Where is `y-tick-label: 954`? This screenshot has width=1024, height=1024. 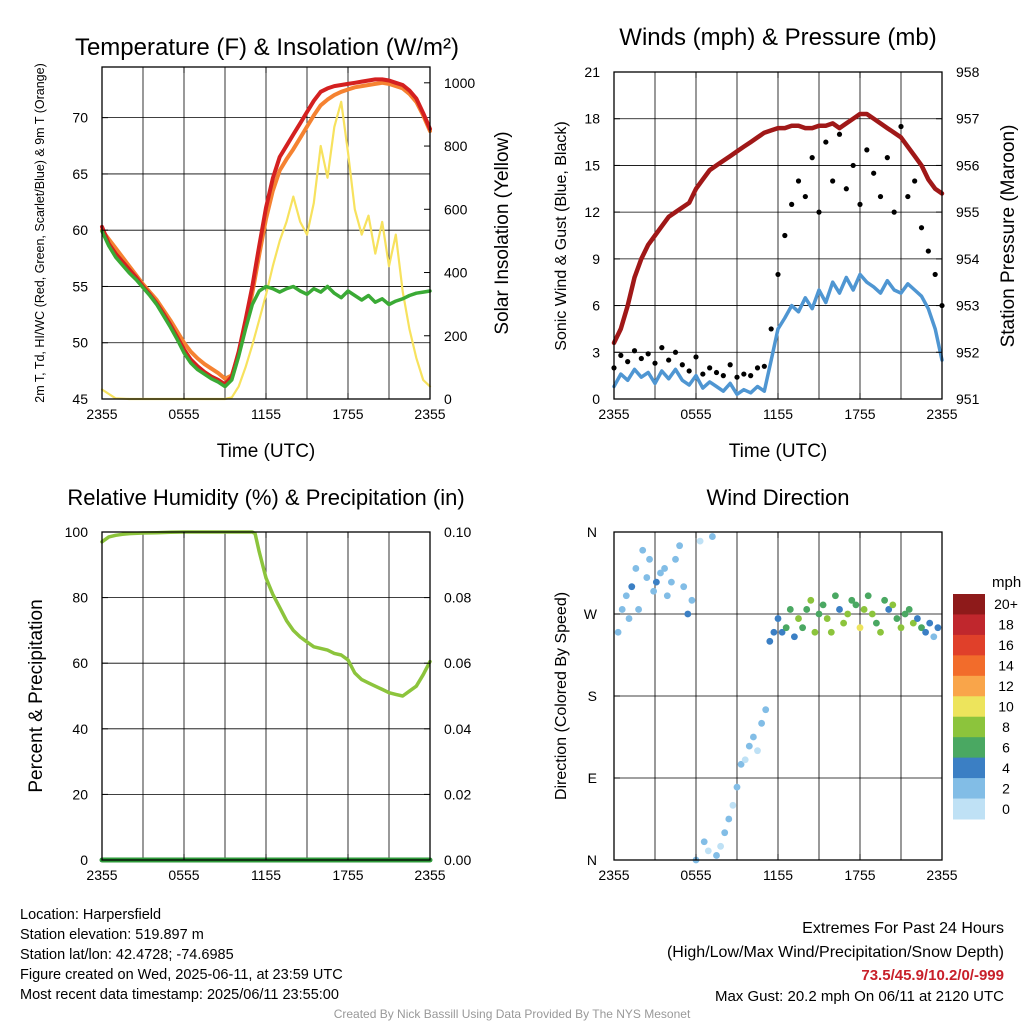 y-tick-label: 954 is located at coordinates (968, 259).